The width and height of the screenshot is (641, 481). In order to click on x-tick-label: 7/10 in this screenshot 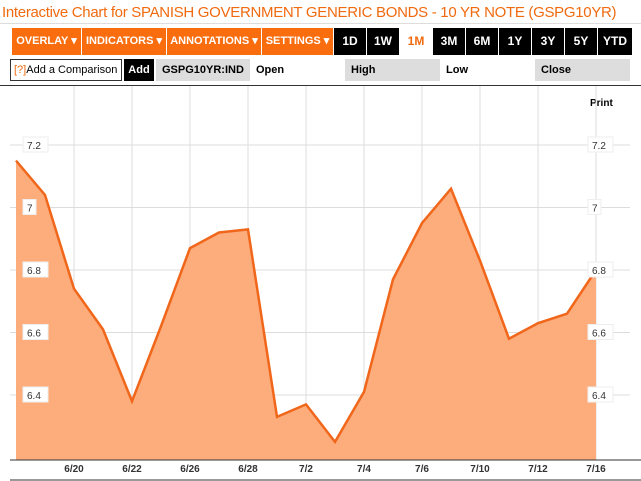, I will do `click(480, 469)`.